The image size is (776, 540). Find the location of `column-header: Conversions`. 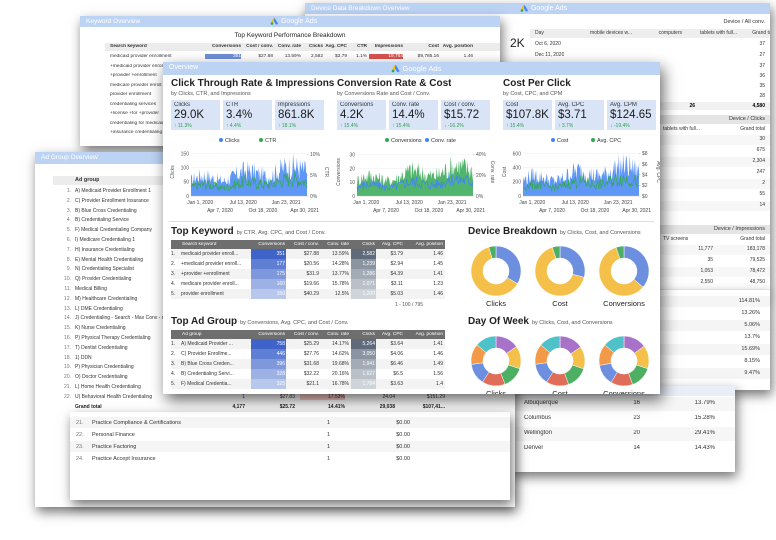

column-header: Conversions is located at coordinates (226, 46).